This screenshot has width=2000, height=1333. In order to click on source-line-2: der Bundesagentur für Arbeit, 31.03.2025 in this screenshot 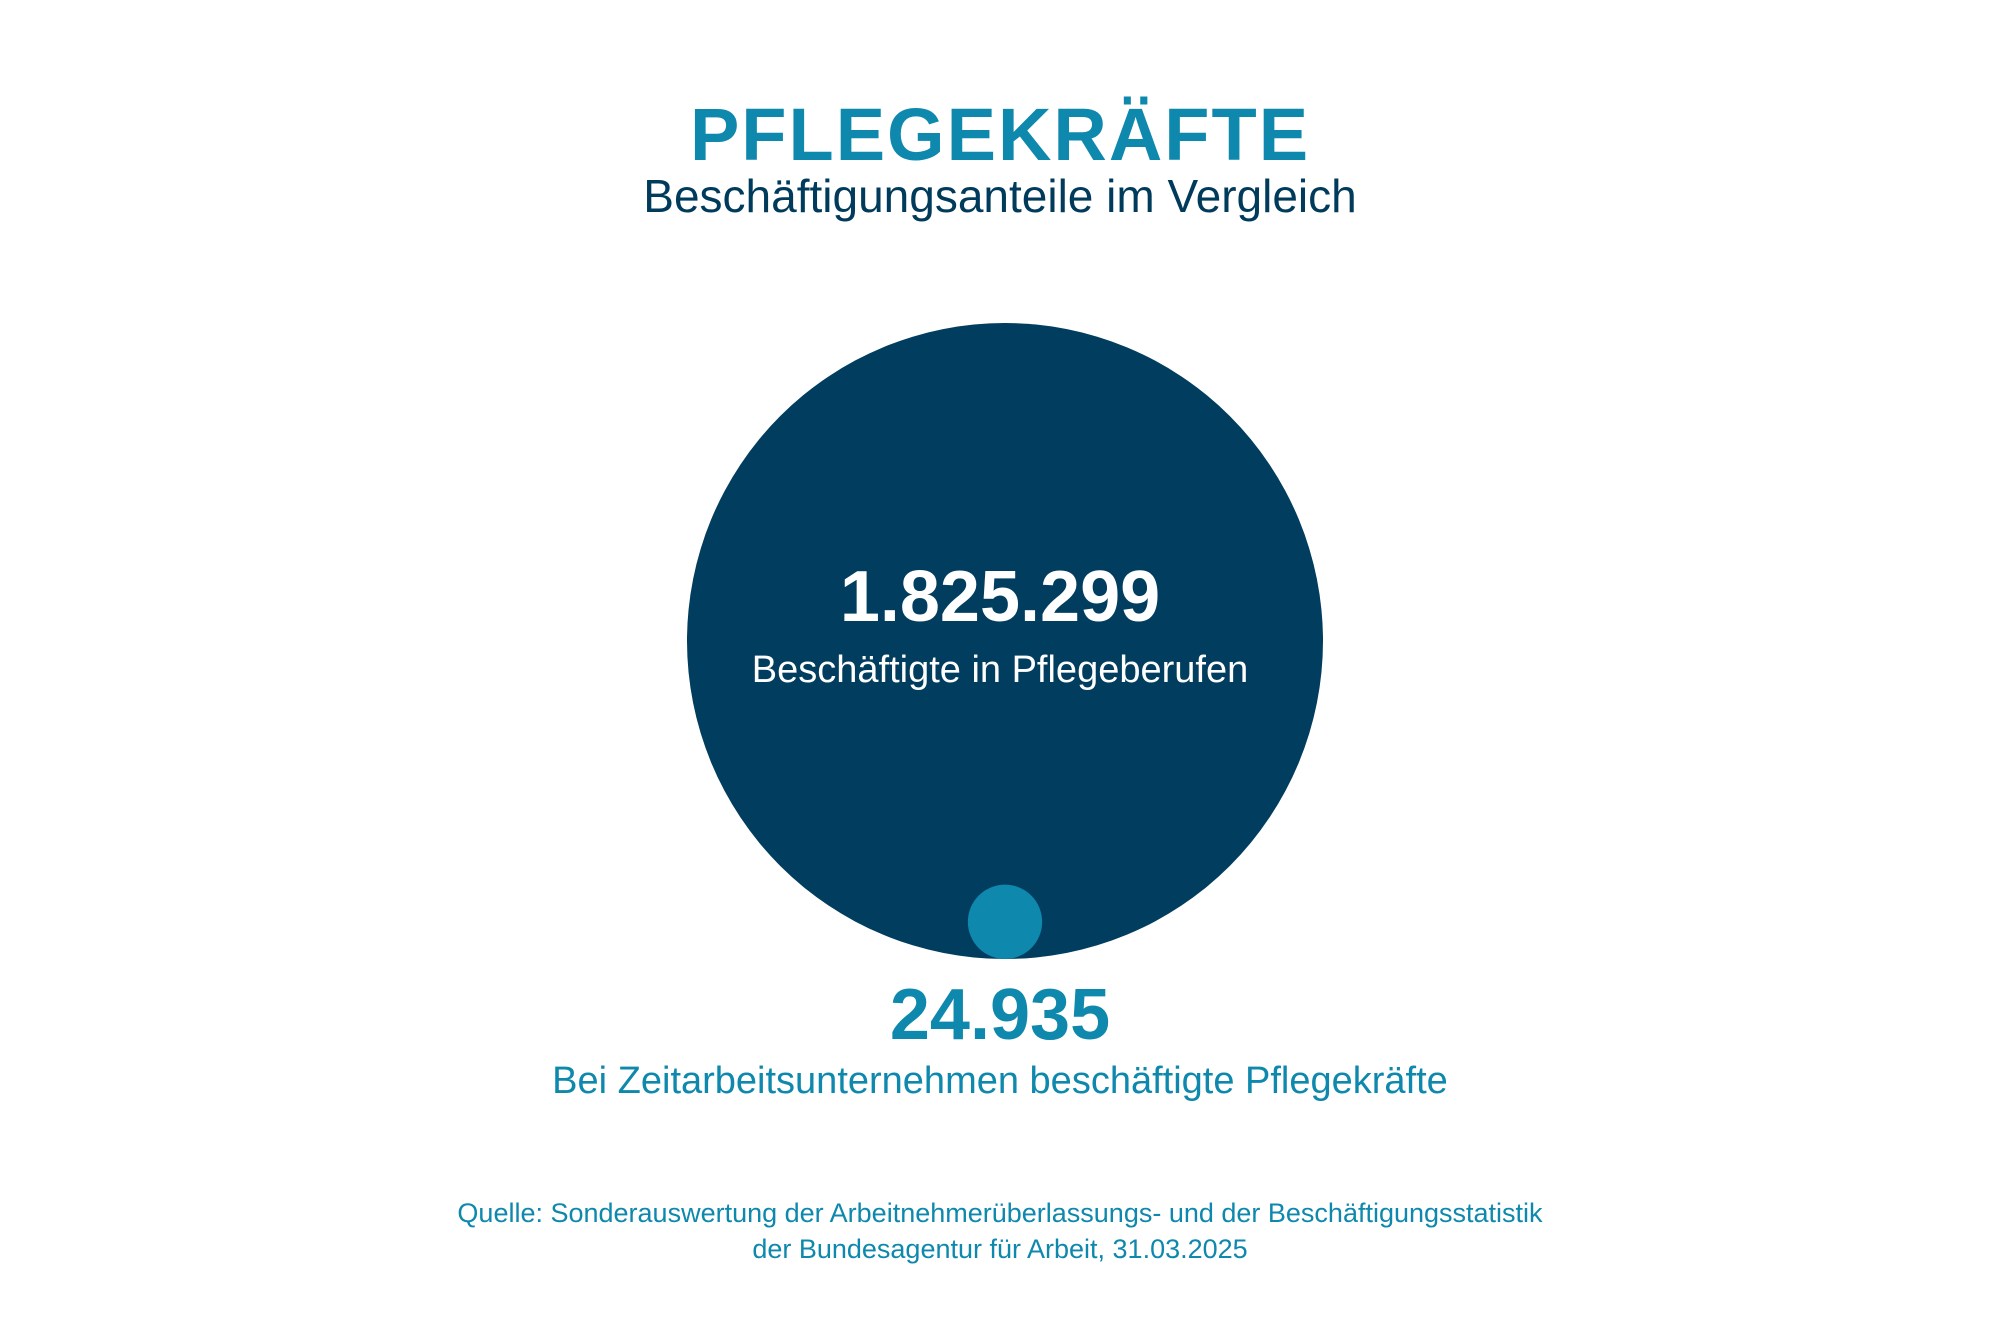, I will do `click(1000, 1249)`.